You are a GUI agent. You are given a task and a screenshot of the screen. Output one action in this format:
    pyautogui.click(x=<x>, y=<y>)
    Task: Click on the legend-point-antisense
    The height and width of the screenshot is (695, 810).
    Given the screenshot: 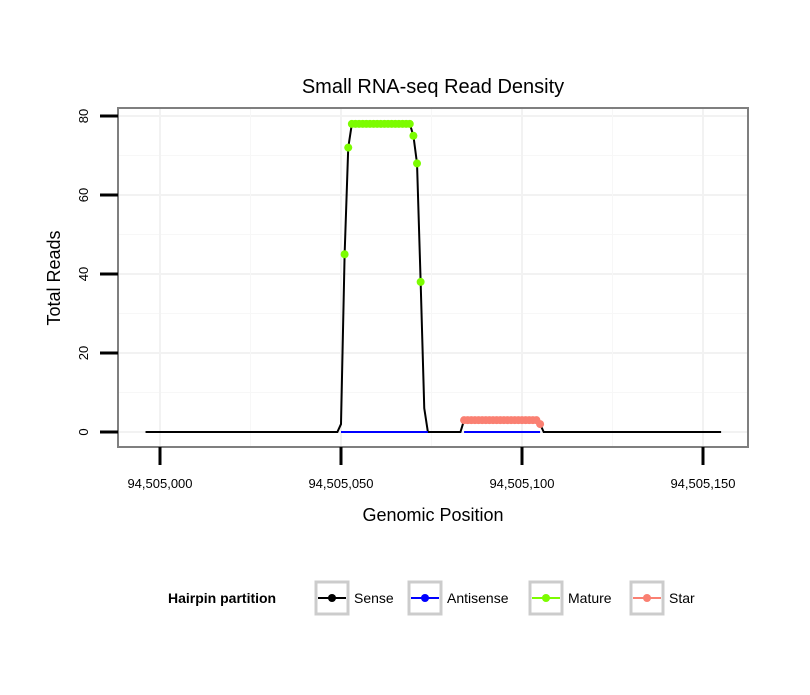 What is the action you would take?
    pyautogui.click(x=425, y=598)
    